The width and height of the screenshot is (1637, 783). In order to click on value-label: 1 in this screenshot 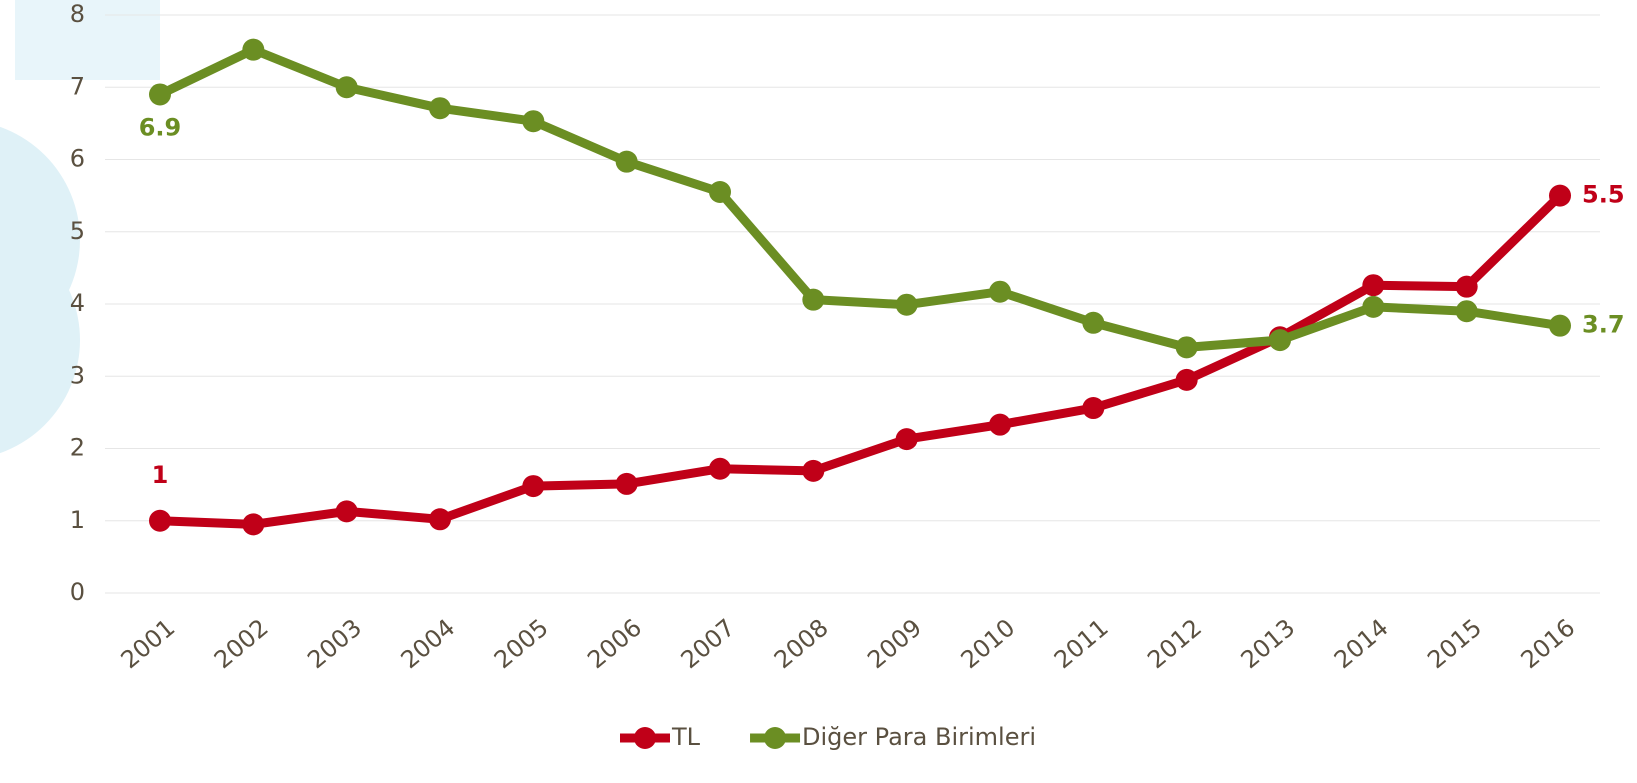, I will do `click(160, 475)`.